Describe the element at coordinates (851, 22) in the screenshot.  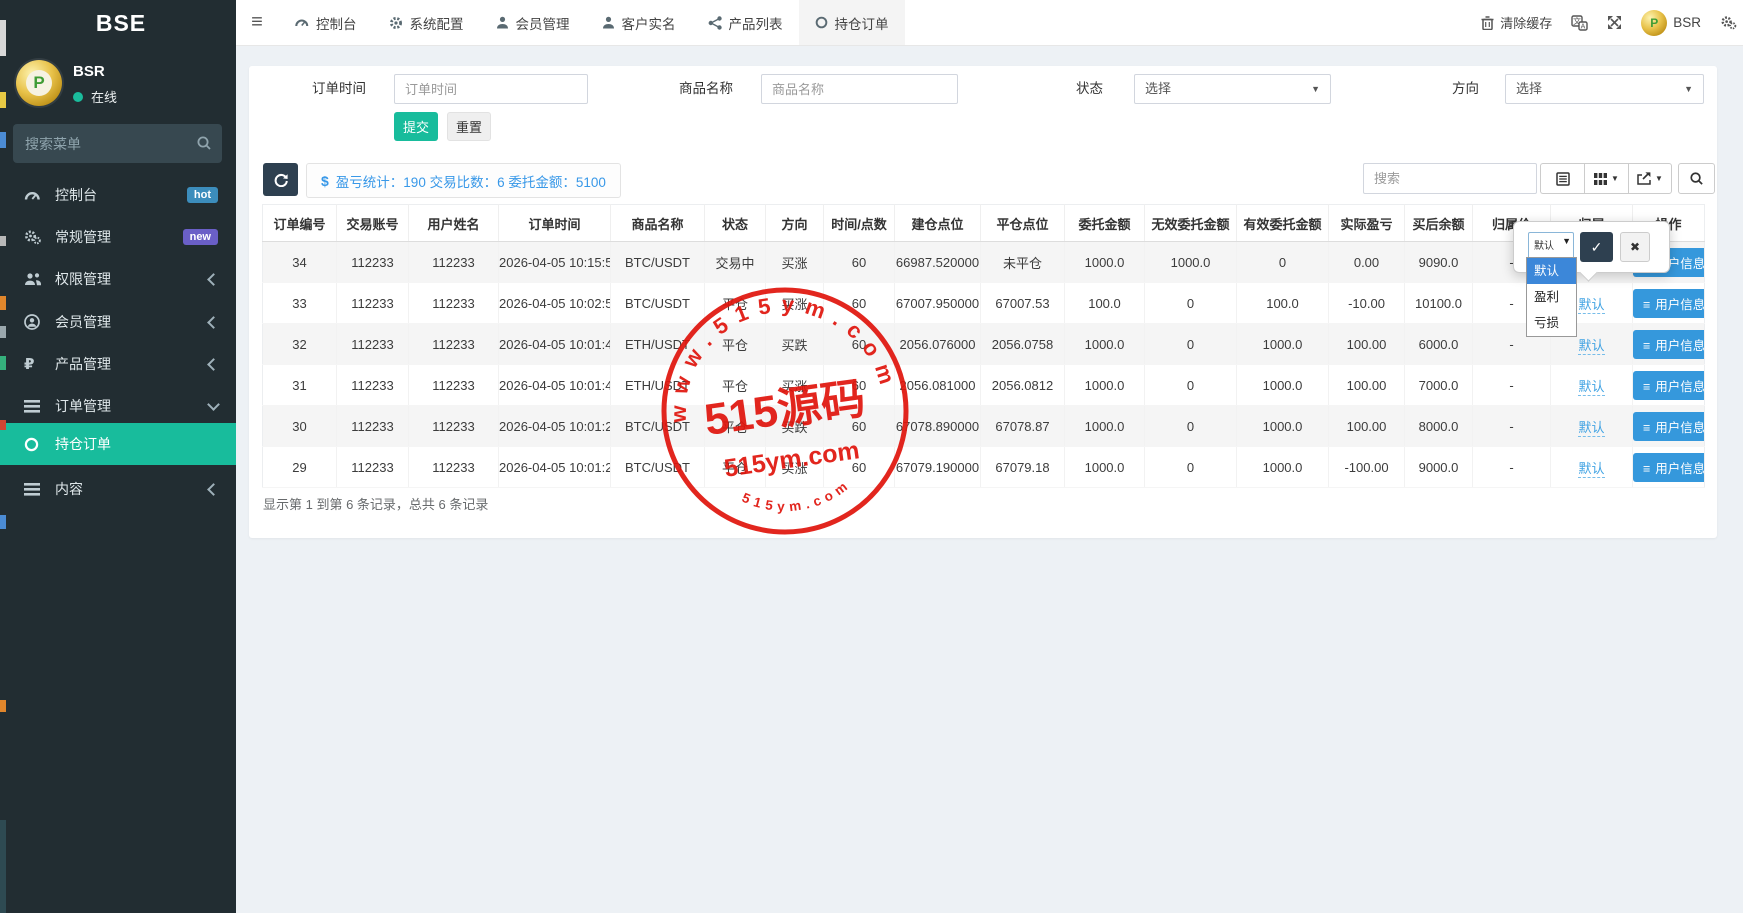
I see `tab-open-positions: 持仓订单` at that location.